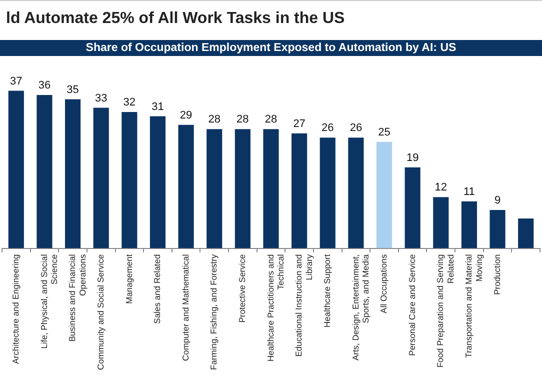 This screenshot has width=542, height=377. What do you see at coordinates (412, 158) in the screenshot?
I see `data-label: 19` at bounding box center [412, 158].